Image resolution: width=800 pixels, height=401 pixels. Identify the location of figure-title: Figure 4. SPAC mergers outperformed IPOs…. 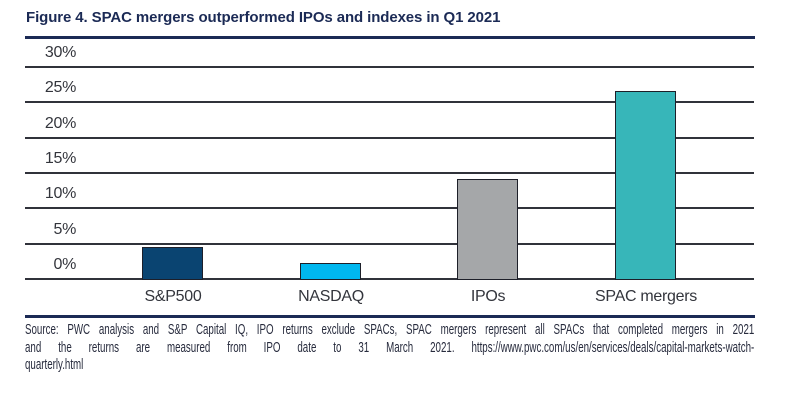
(263, 17).